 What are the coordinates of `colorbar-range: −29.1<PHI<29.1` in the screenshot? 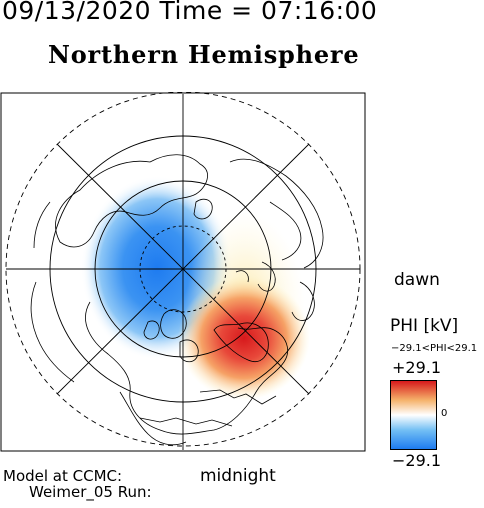 It's located at (434, 348).